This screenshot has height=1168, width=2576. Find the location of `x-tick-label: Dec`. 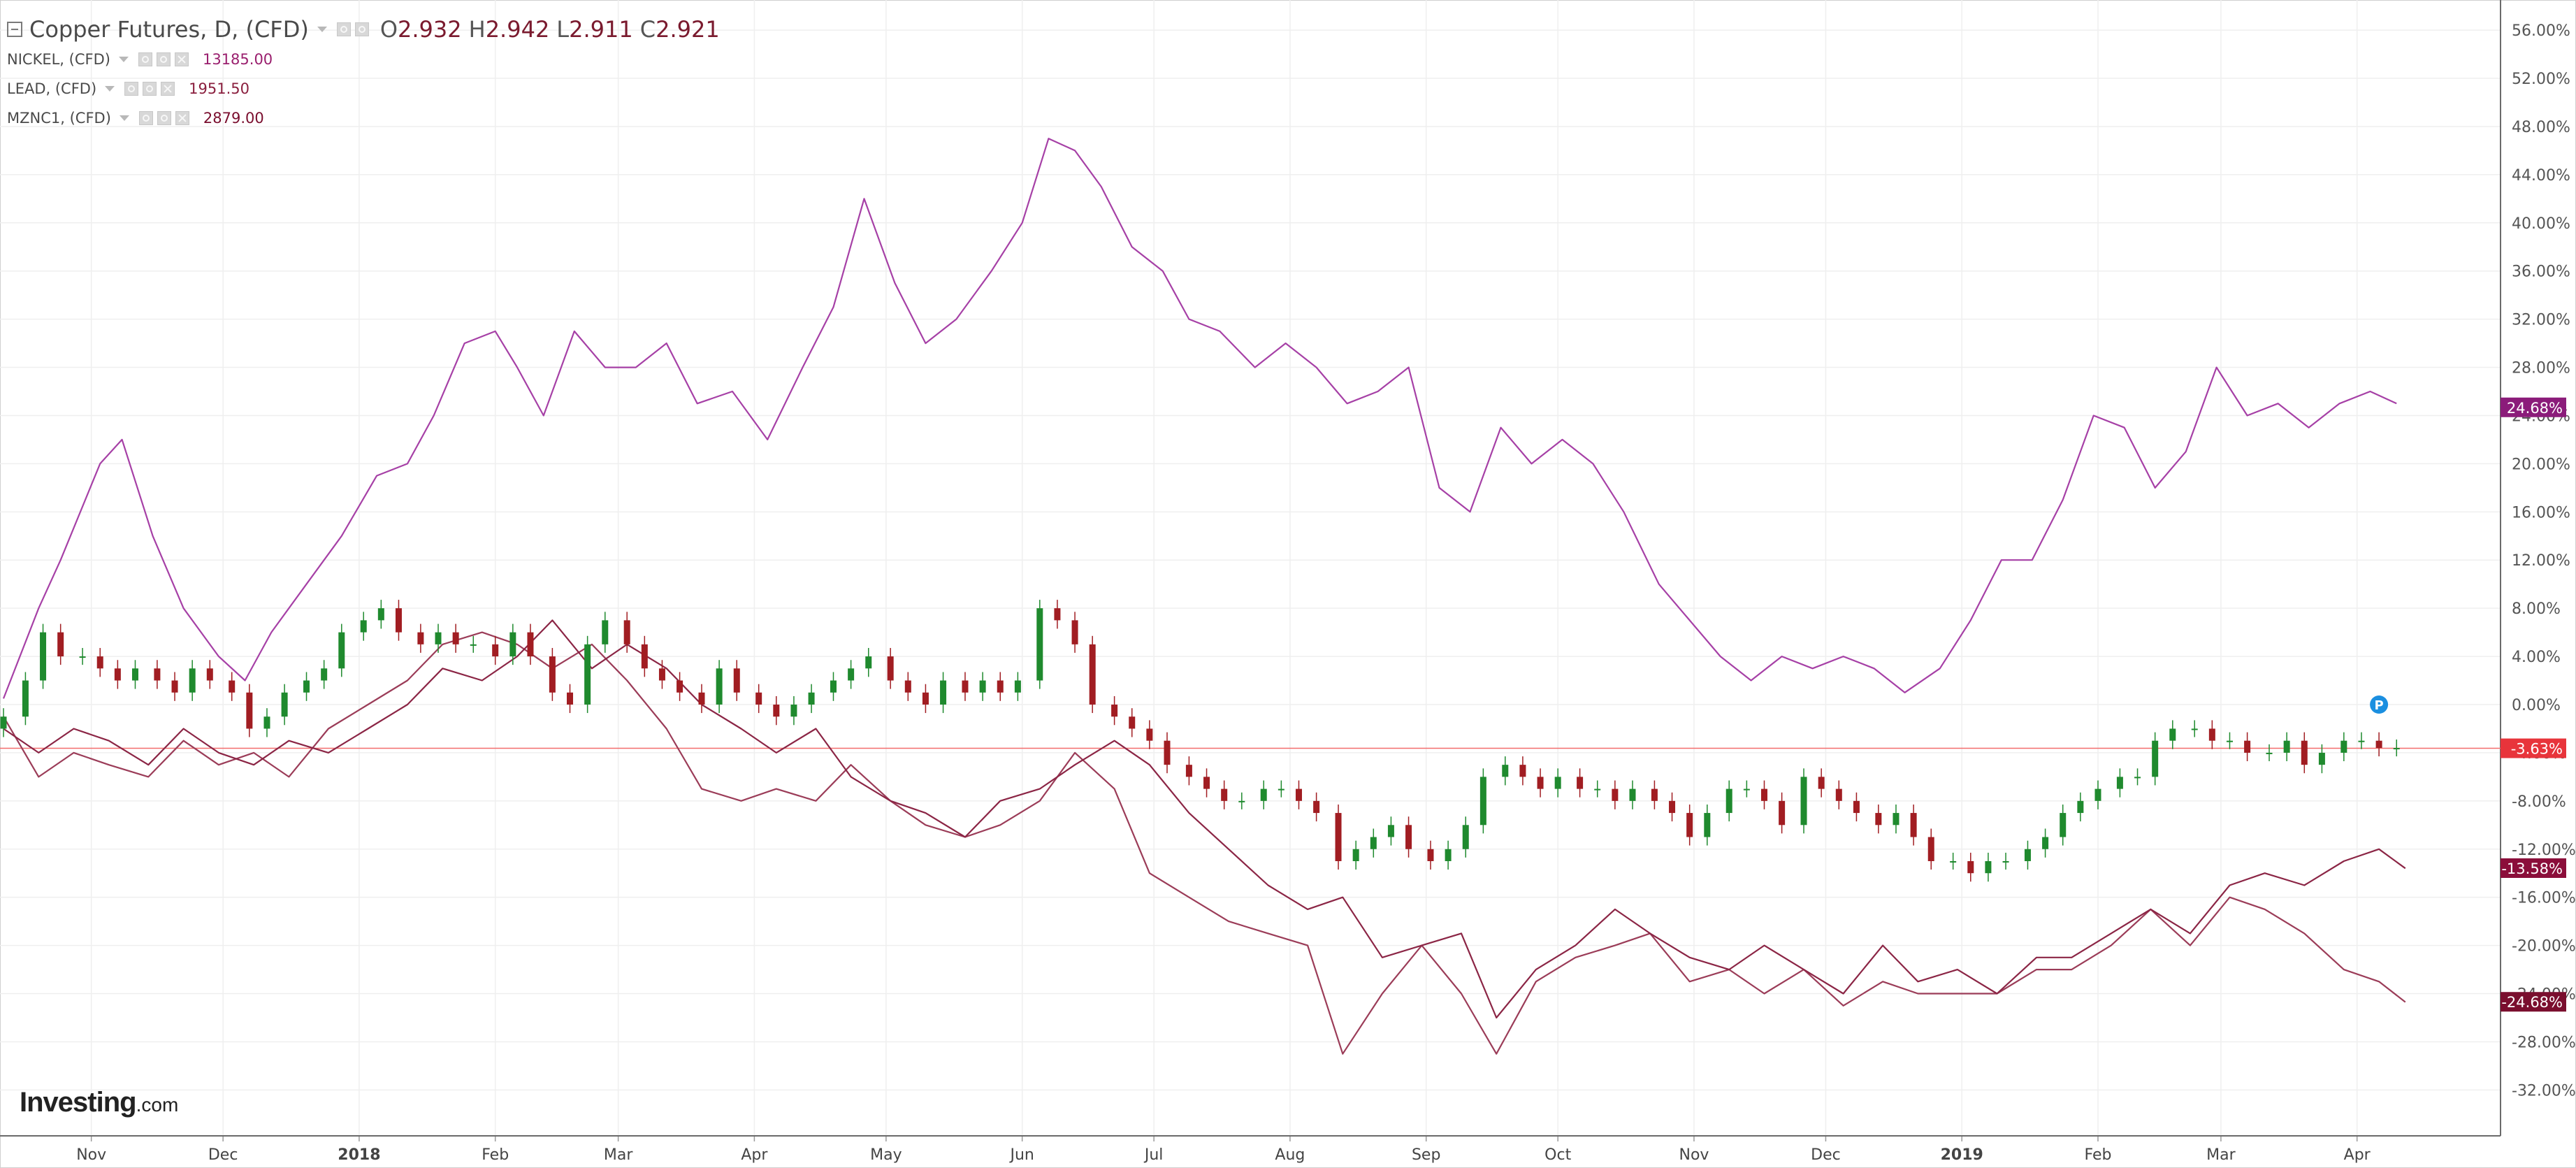

x-tick-label: Dec is located at coordinates (1826, 1155).